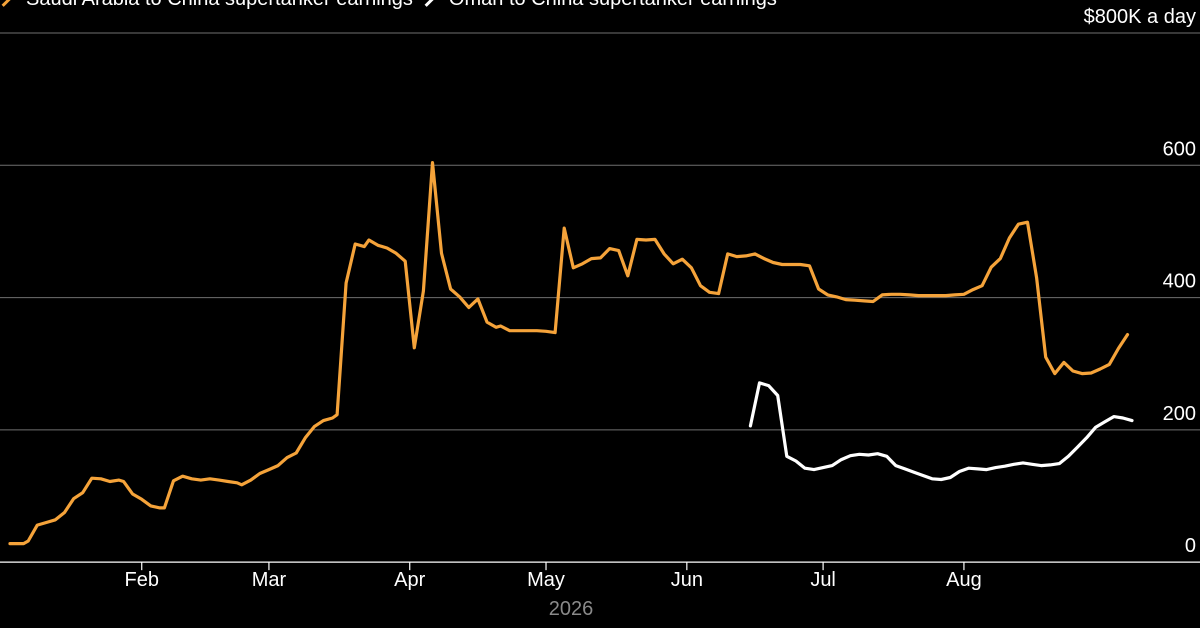 The height and width of the screenshot is (628, 1200). I want to click on x-tick-label: Apr, so click(409, 580).